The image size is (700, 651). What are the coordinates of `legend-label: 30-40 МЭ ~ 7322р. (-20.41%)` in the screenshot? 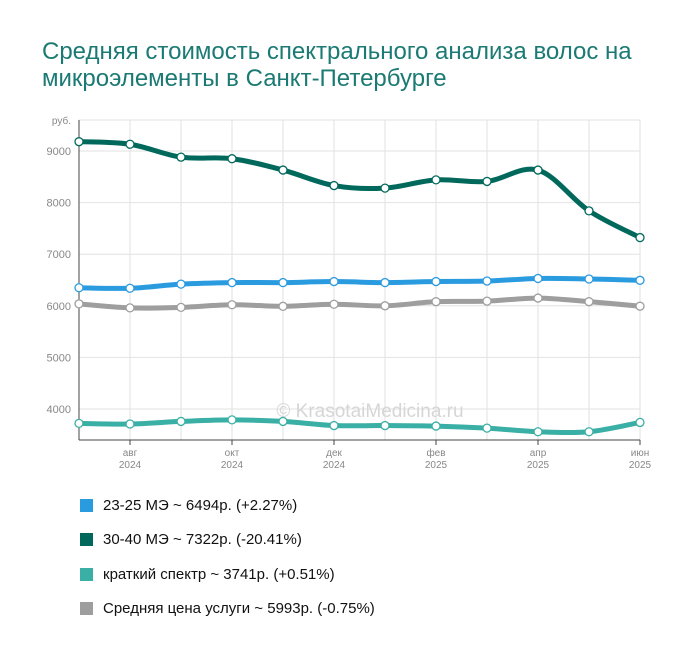 It's located at (202, 540).